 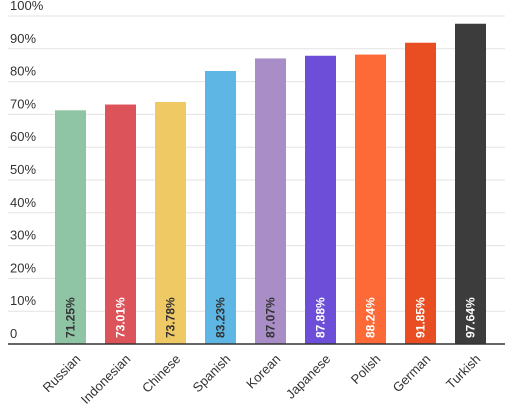 I want to click on y-tick-label: 100%, so click(x=27, y=6).